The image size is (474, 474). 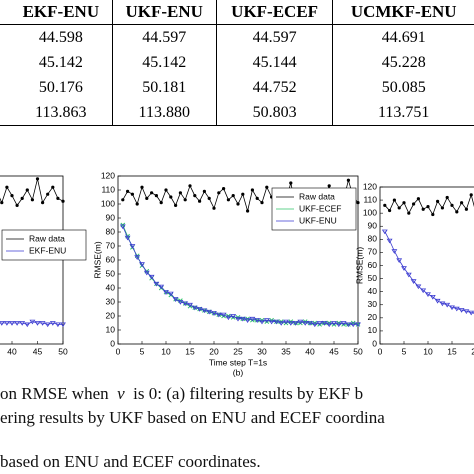 I want to click on y-tick-label: 70, so click(x=373, y=252).